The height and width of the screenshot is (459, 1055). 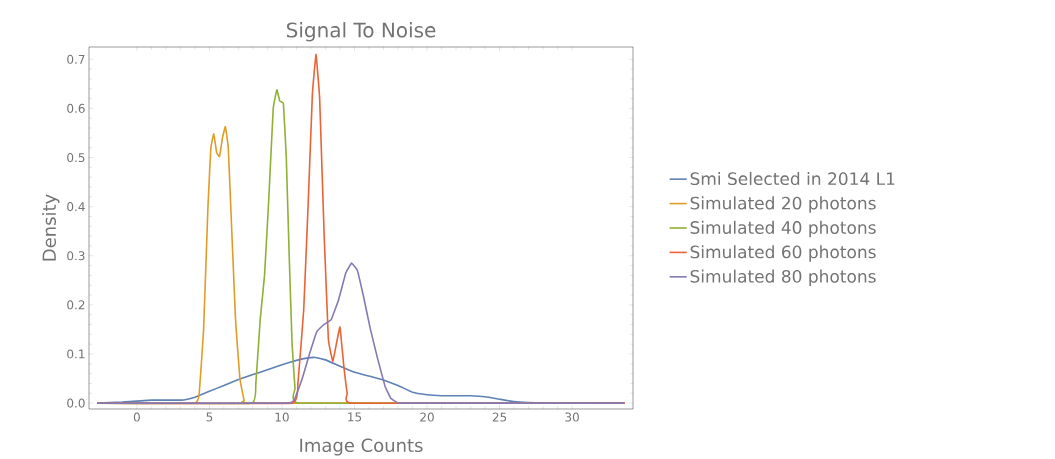 I want to click on y-tick-label: 0.1, so click(x=76, y=354).